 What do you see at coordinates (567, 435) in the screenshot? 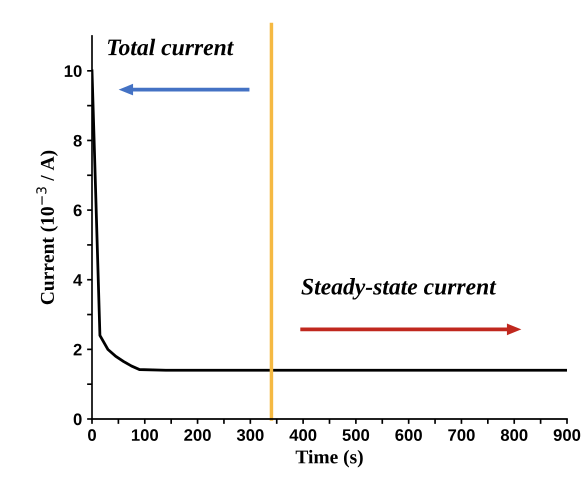
I see `x-tick-label: 900` at bounding box center [567, 435].